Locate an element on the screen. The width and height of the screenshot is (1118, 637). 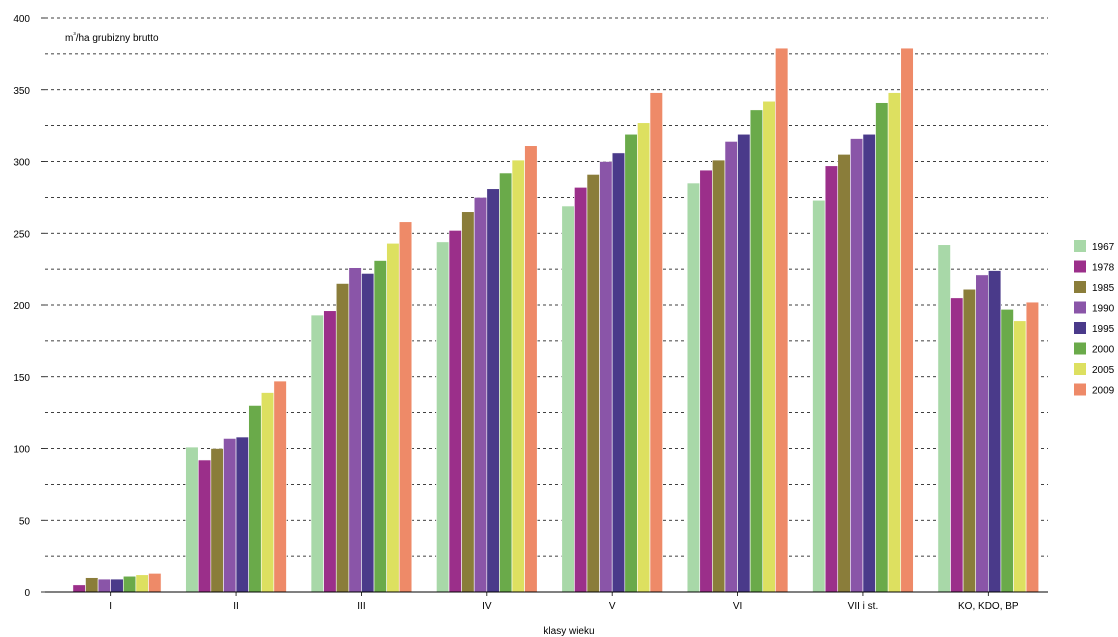
legend-label-2000: 2000 is located at coordinates (1103, 350).